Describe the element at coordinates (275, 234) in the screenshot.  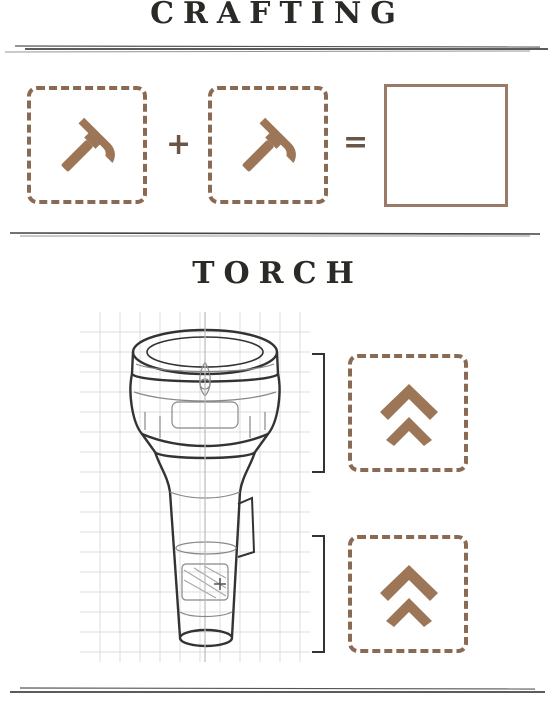
I see `divider-middle` at that location.